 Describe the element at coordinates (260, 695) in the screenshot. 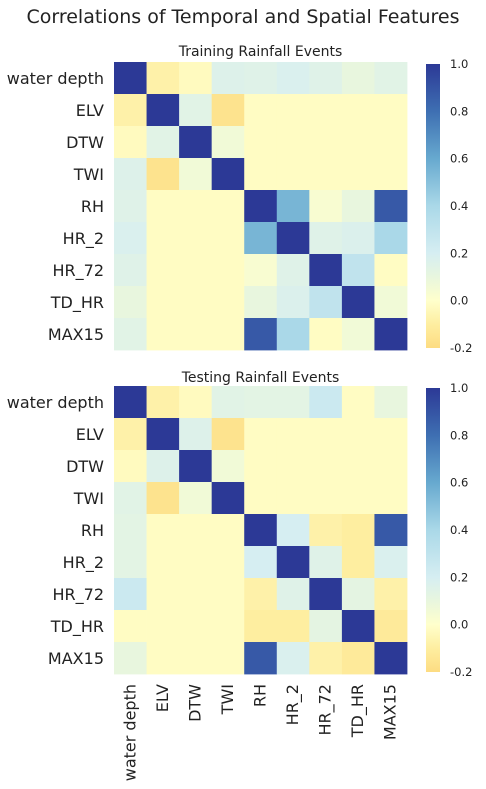

I see `column-label: RH` at that location.